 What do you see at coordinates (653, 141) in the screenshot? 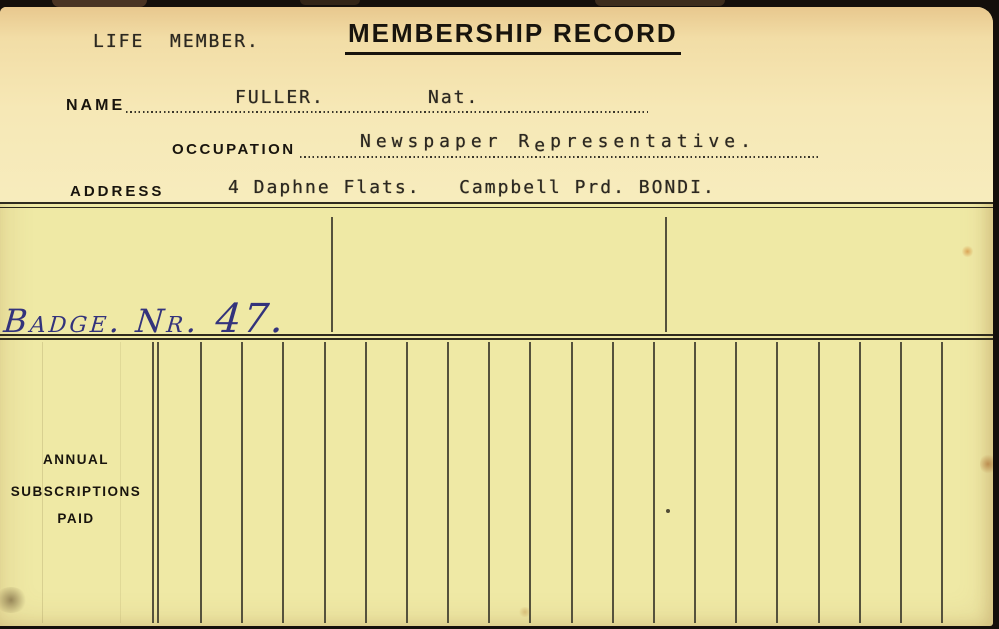
I see `occupation-text-part: presentative.` at bounding box center [653, 141].